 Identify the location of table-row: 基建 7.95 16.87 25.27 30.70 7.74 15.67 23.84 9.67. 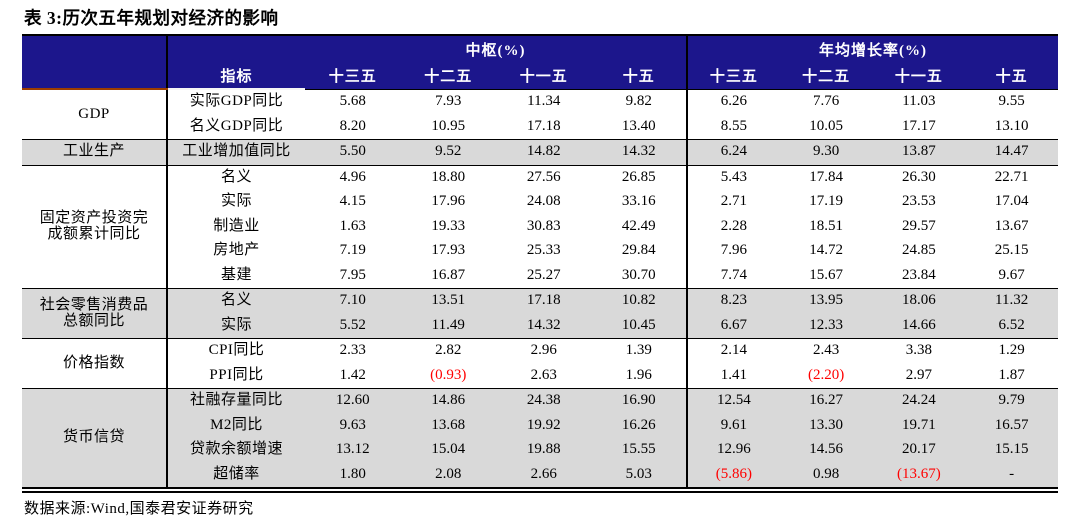
(540, 276).